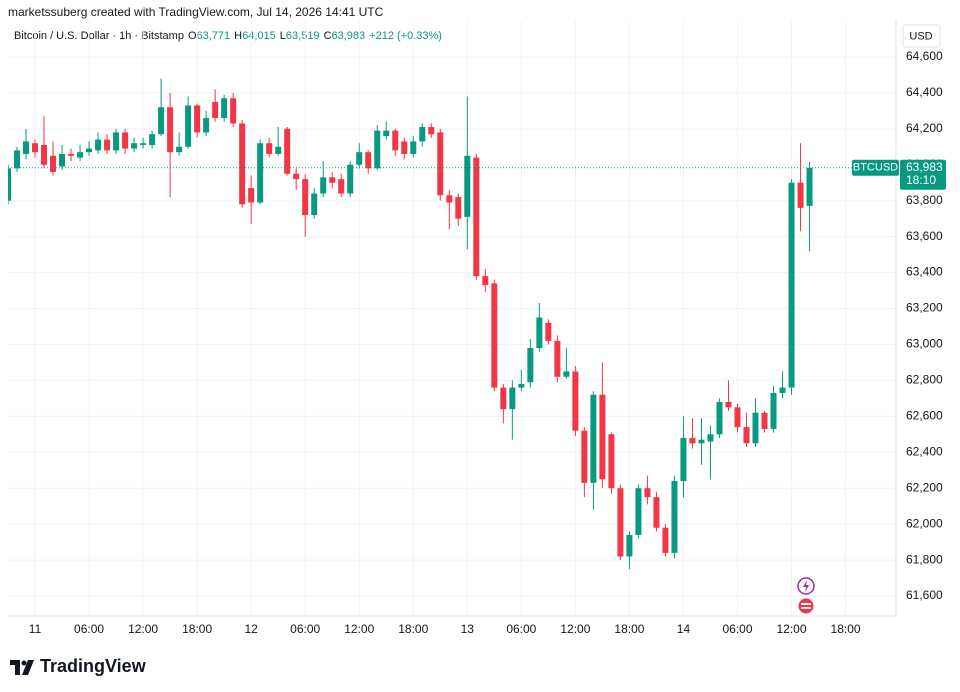 The image size is (960, 692). I want to click on legend-c-label: C, so click(328, 36).